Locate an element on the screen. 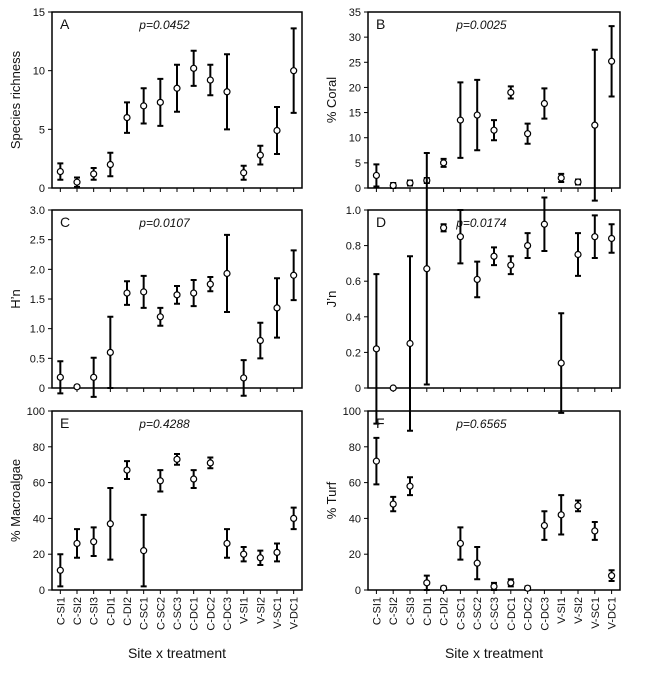  y-tick-label: 0.5 is located at coordinates (37, 359).